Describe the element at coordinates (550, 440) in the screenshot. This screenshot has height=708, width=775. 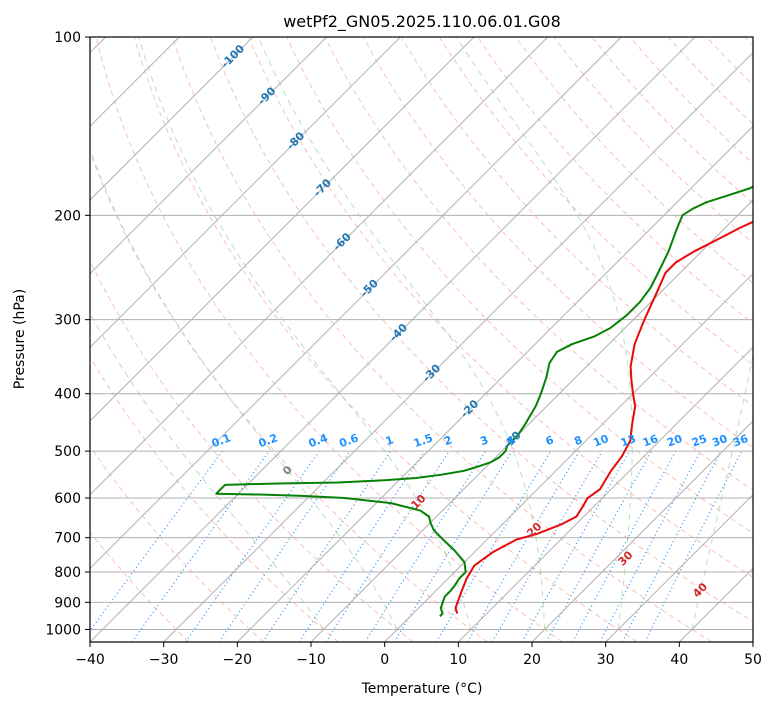
I see `mixing-ratio-label: 6` at that location.